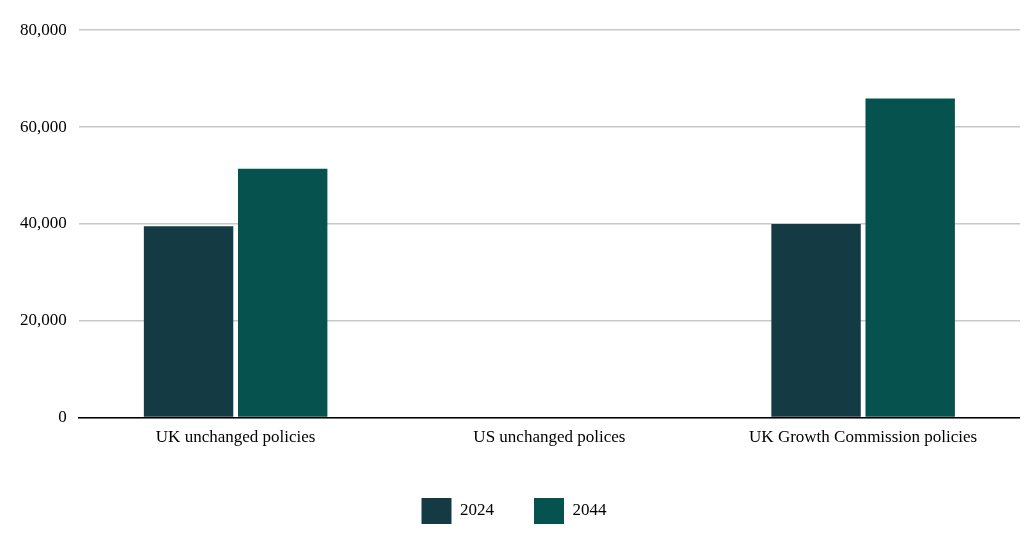 Image resolution: width=1028 pixels, height=542 pixels. I want to click on x-tick-label: US unchanged polices, so click(549, 437).